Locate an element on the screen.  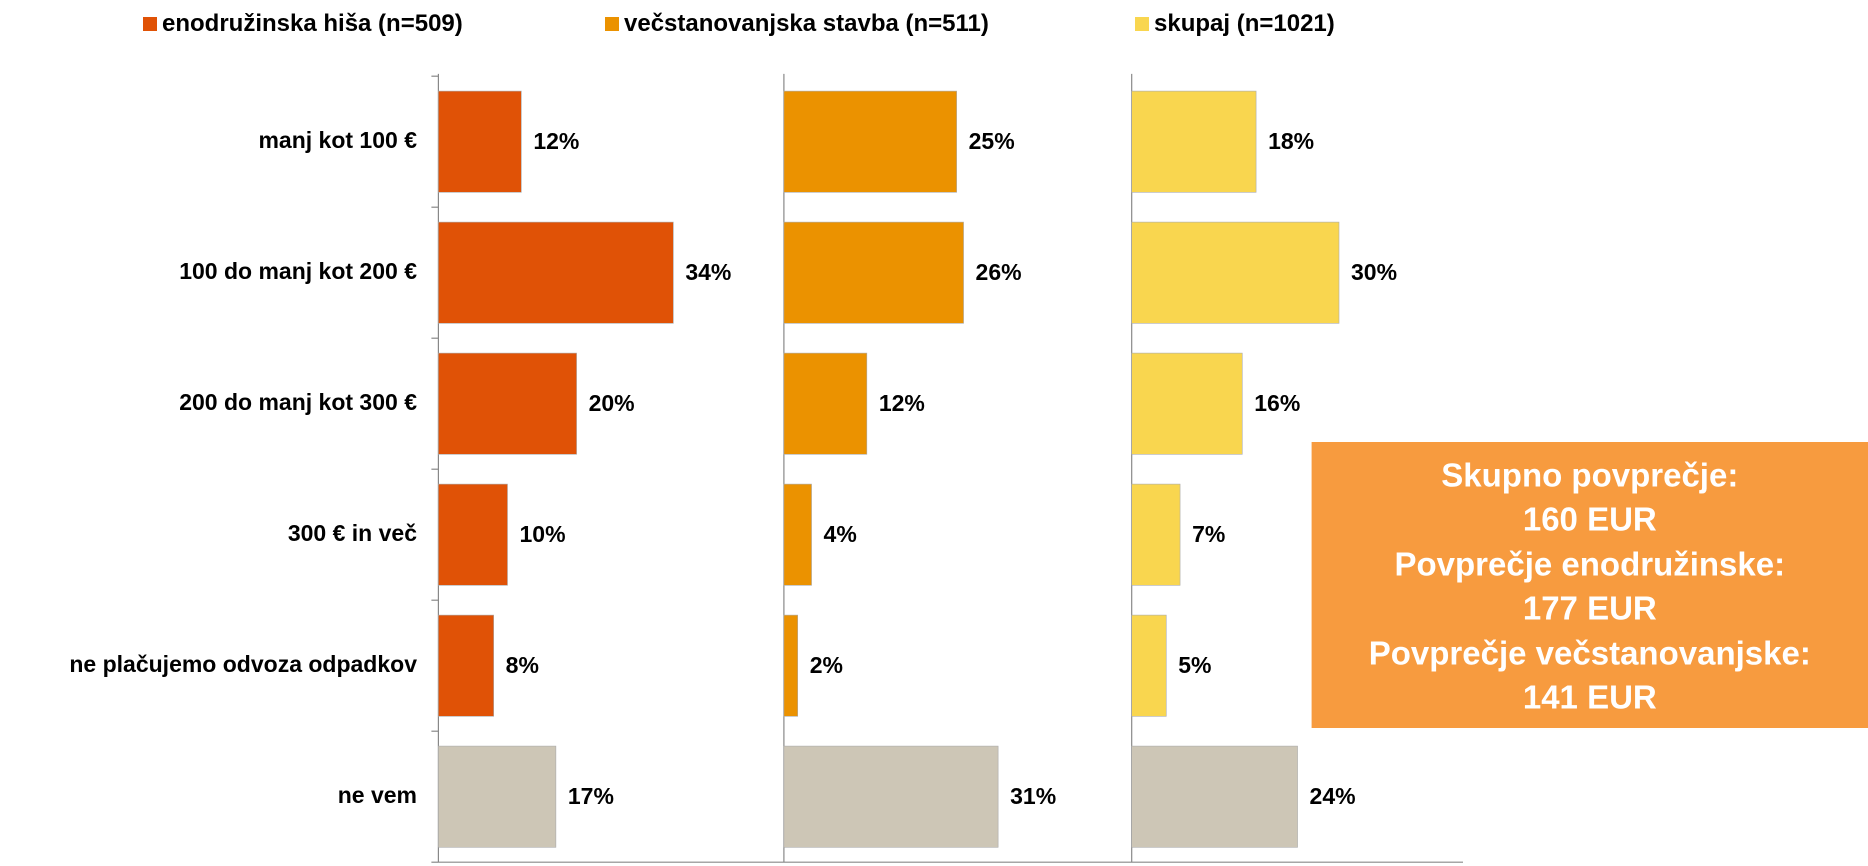
legend-label: skupaj (n=1021) is located at coordinates (1244, 23).